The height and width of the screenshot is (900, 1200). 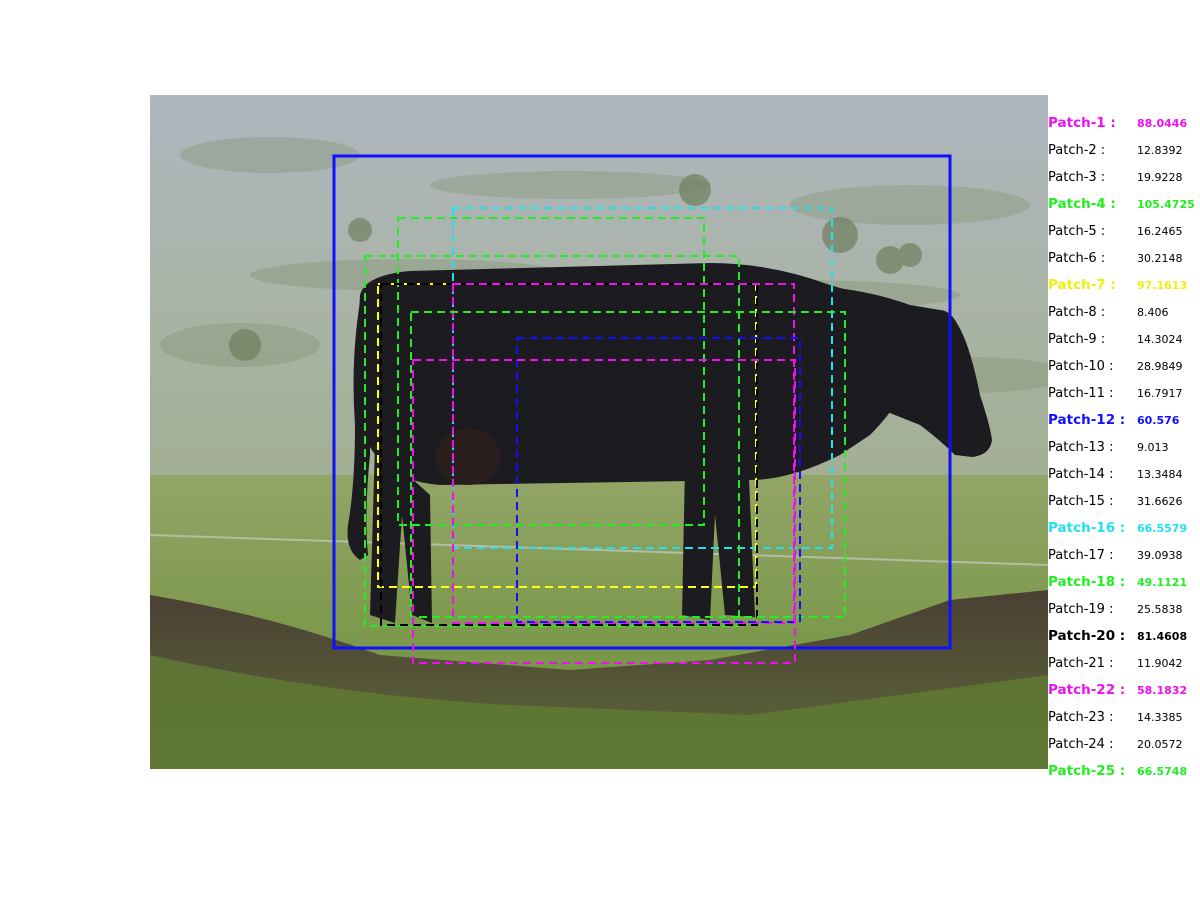 I want to click on patch-row: Patch-24 : 20.0572, so click(x=1123, y=744).